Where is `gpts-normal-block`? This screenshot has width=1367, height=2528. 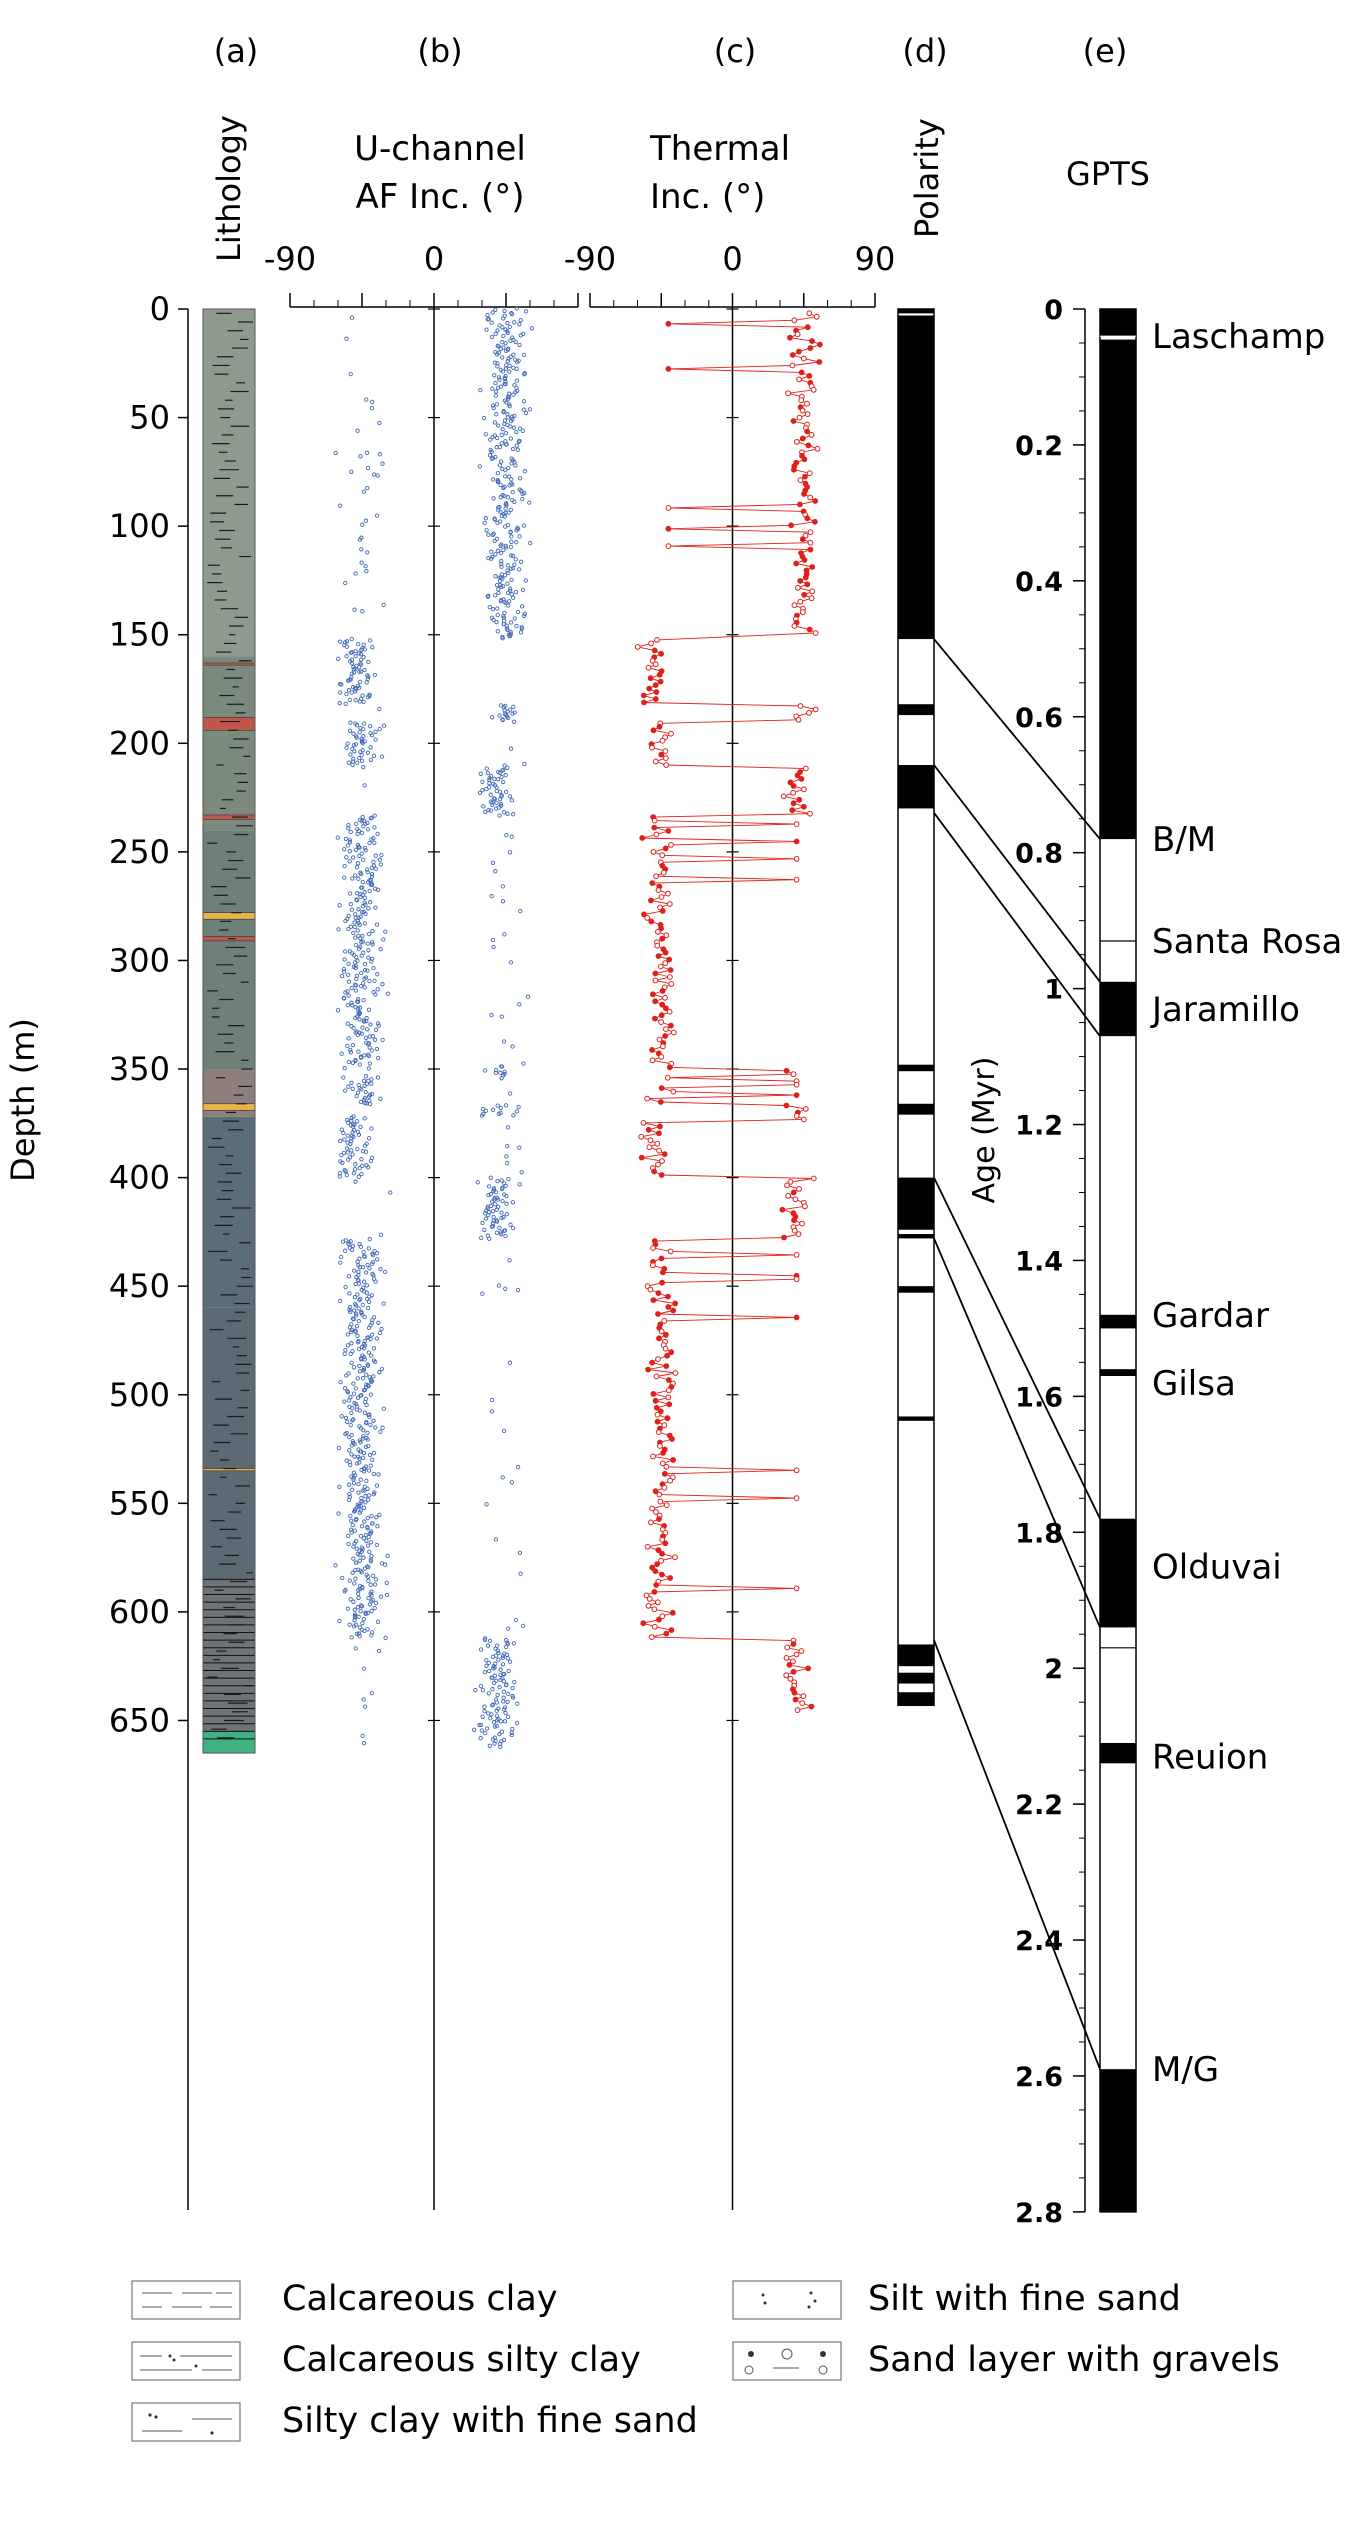
gpts-normal-block is located at coordinates (1118, 1321).